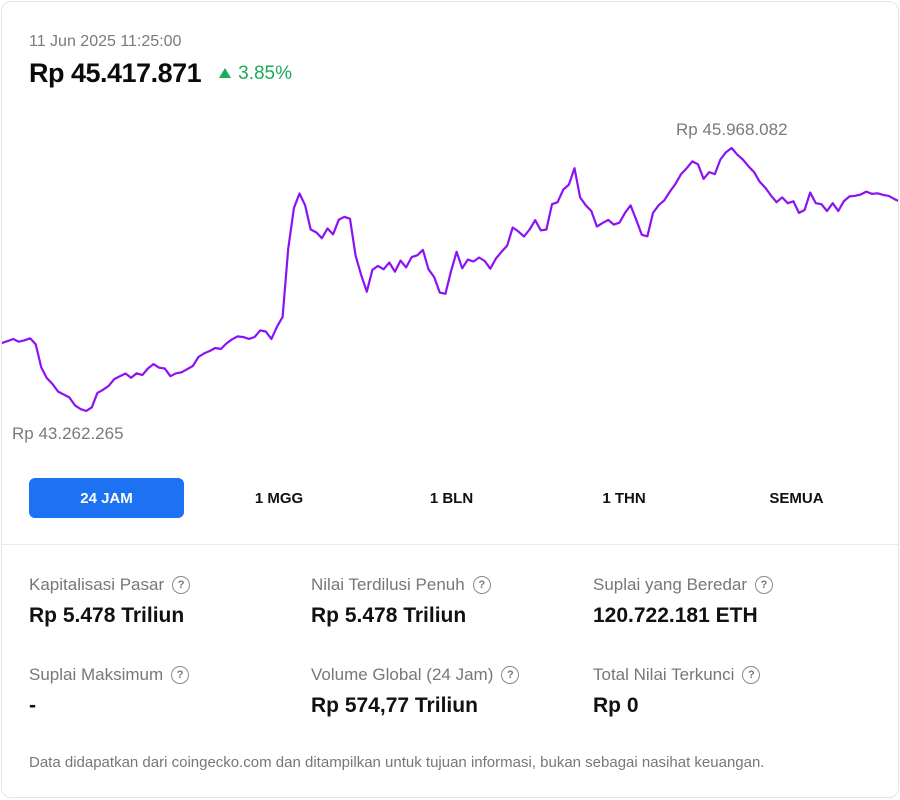 The width and height of the screenshot is (900, 800). What do you see at coordinates (68, 433) in the screenshot?
I see `chart-min-label: Rp 43.262.265` at bounding box center [68, 433].